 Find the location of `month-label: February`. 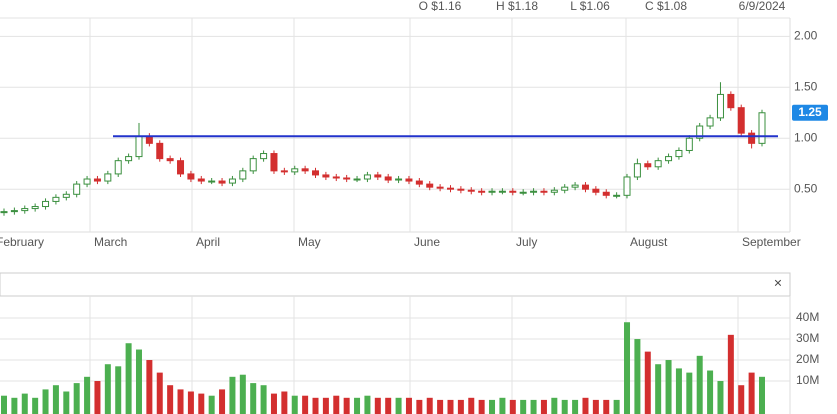

month-label: February is located at coordinates (22, 242).